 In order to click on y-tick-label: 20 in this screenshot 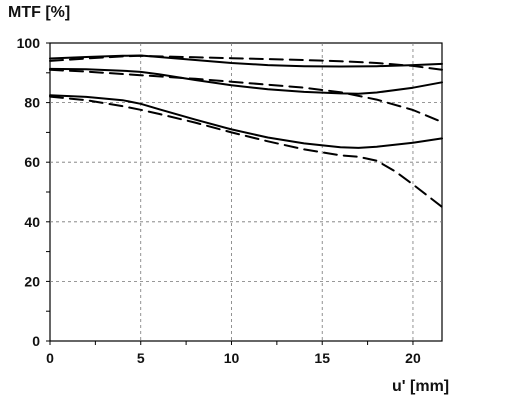, I will do `click(32, 281)`.